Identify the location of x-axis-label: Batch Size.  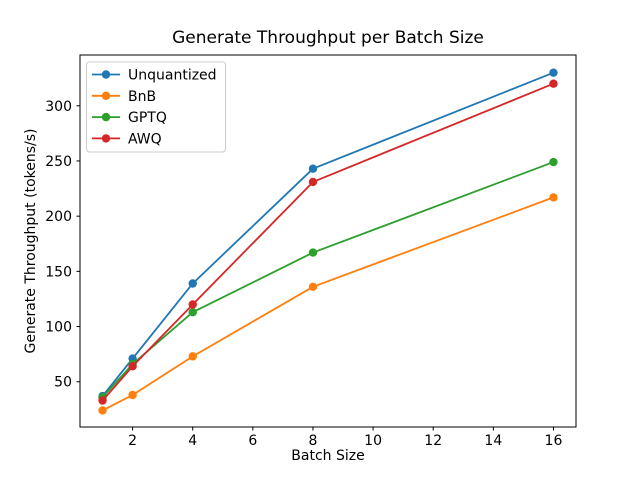
(327, 456).